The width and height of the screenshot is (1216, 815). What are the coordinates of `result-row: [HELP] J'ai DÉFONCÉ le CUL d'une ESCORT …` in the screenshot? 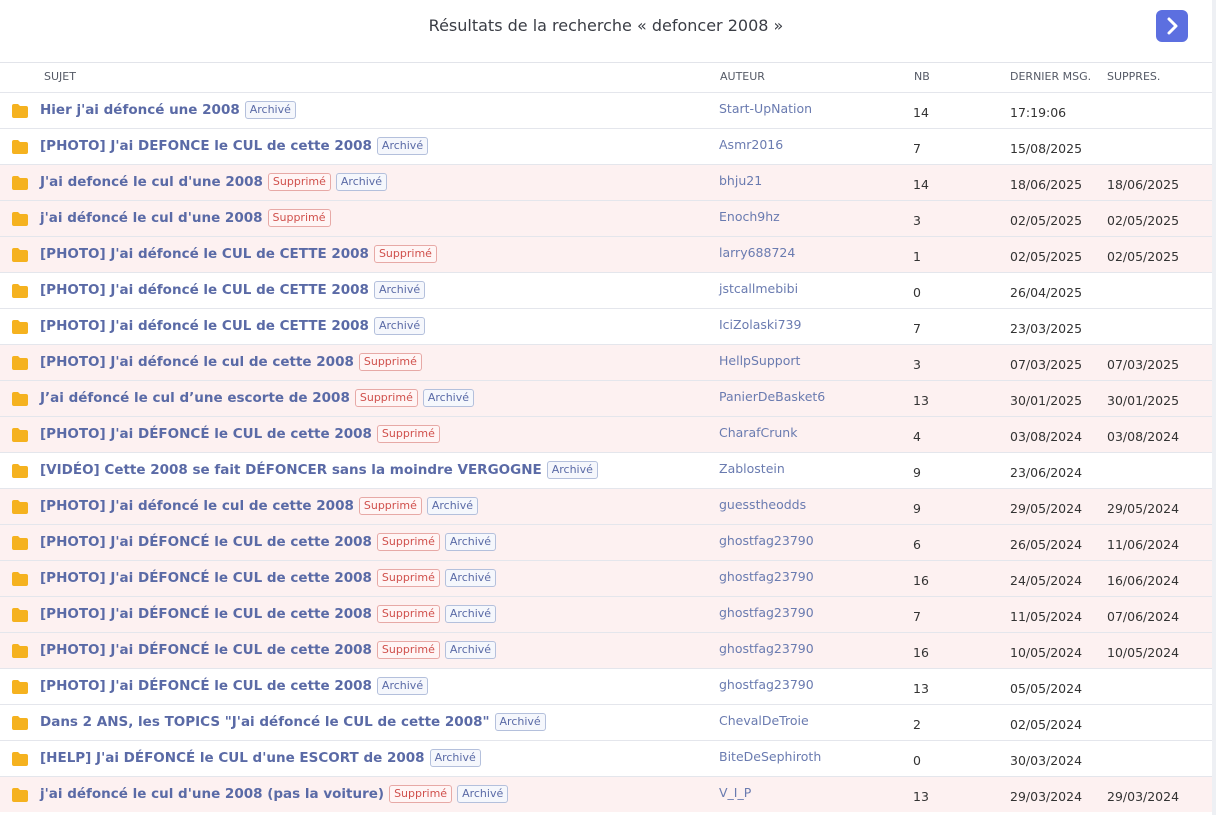 It's located at (606, 758).